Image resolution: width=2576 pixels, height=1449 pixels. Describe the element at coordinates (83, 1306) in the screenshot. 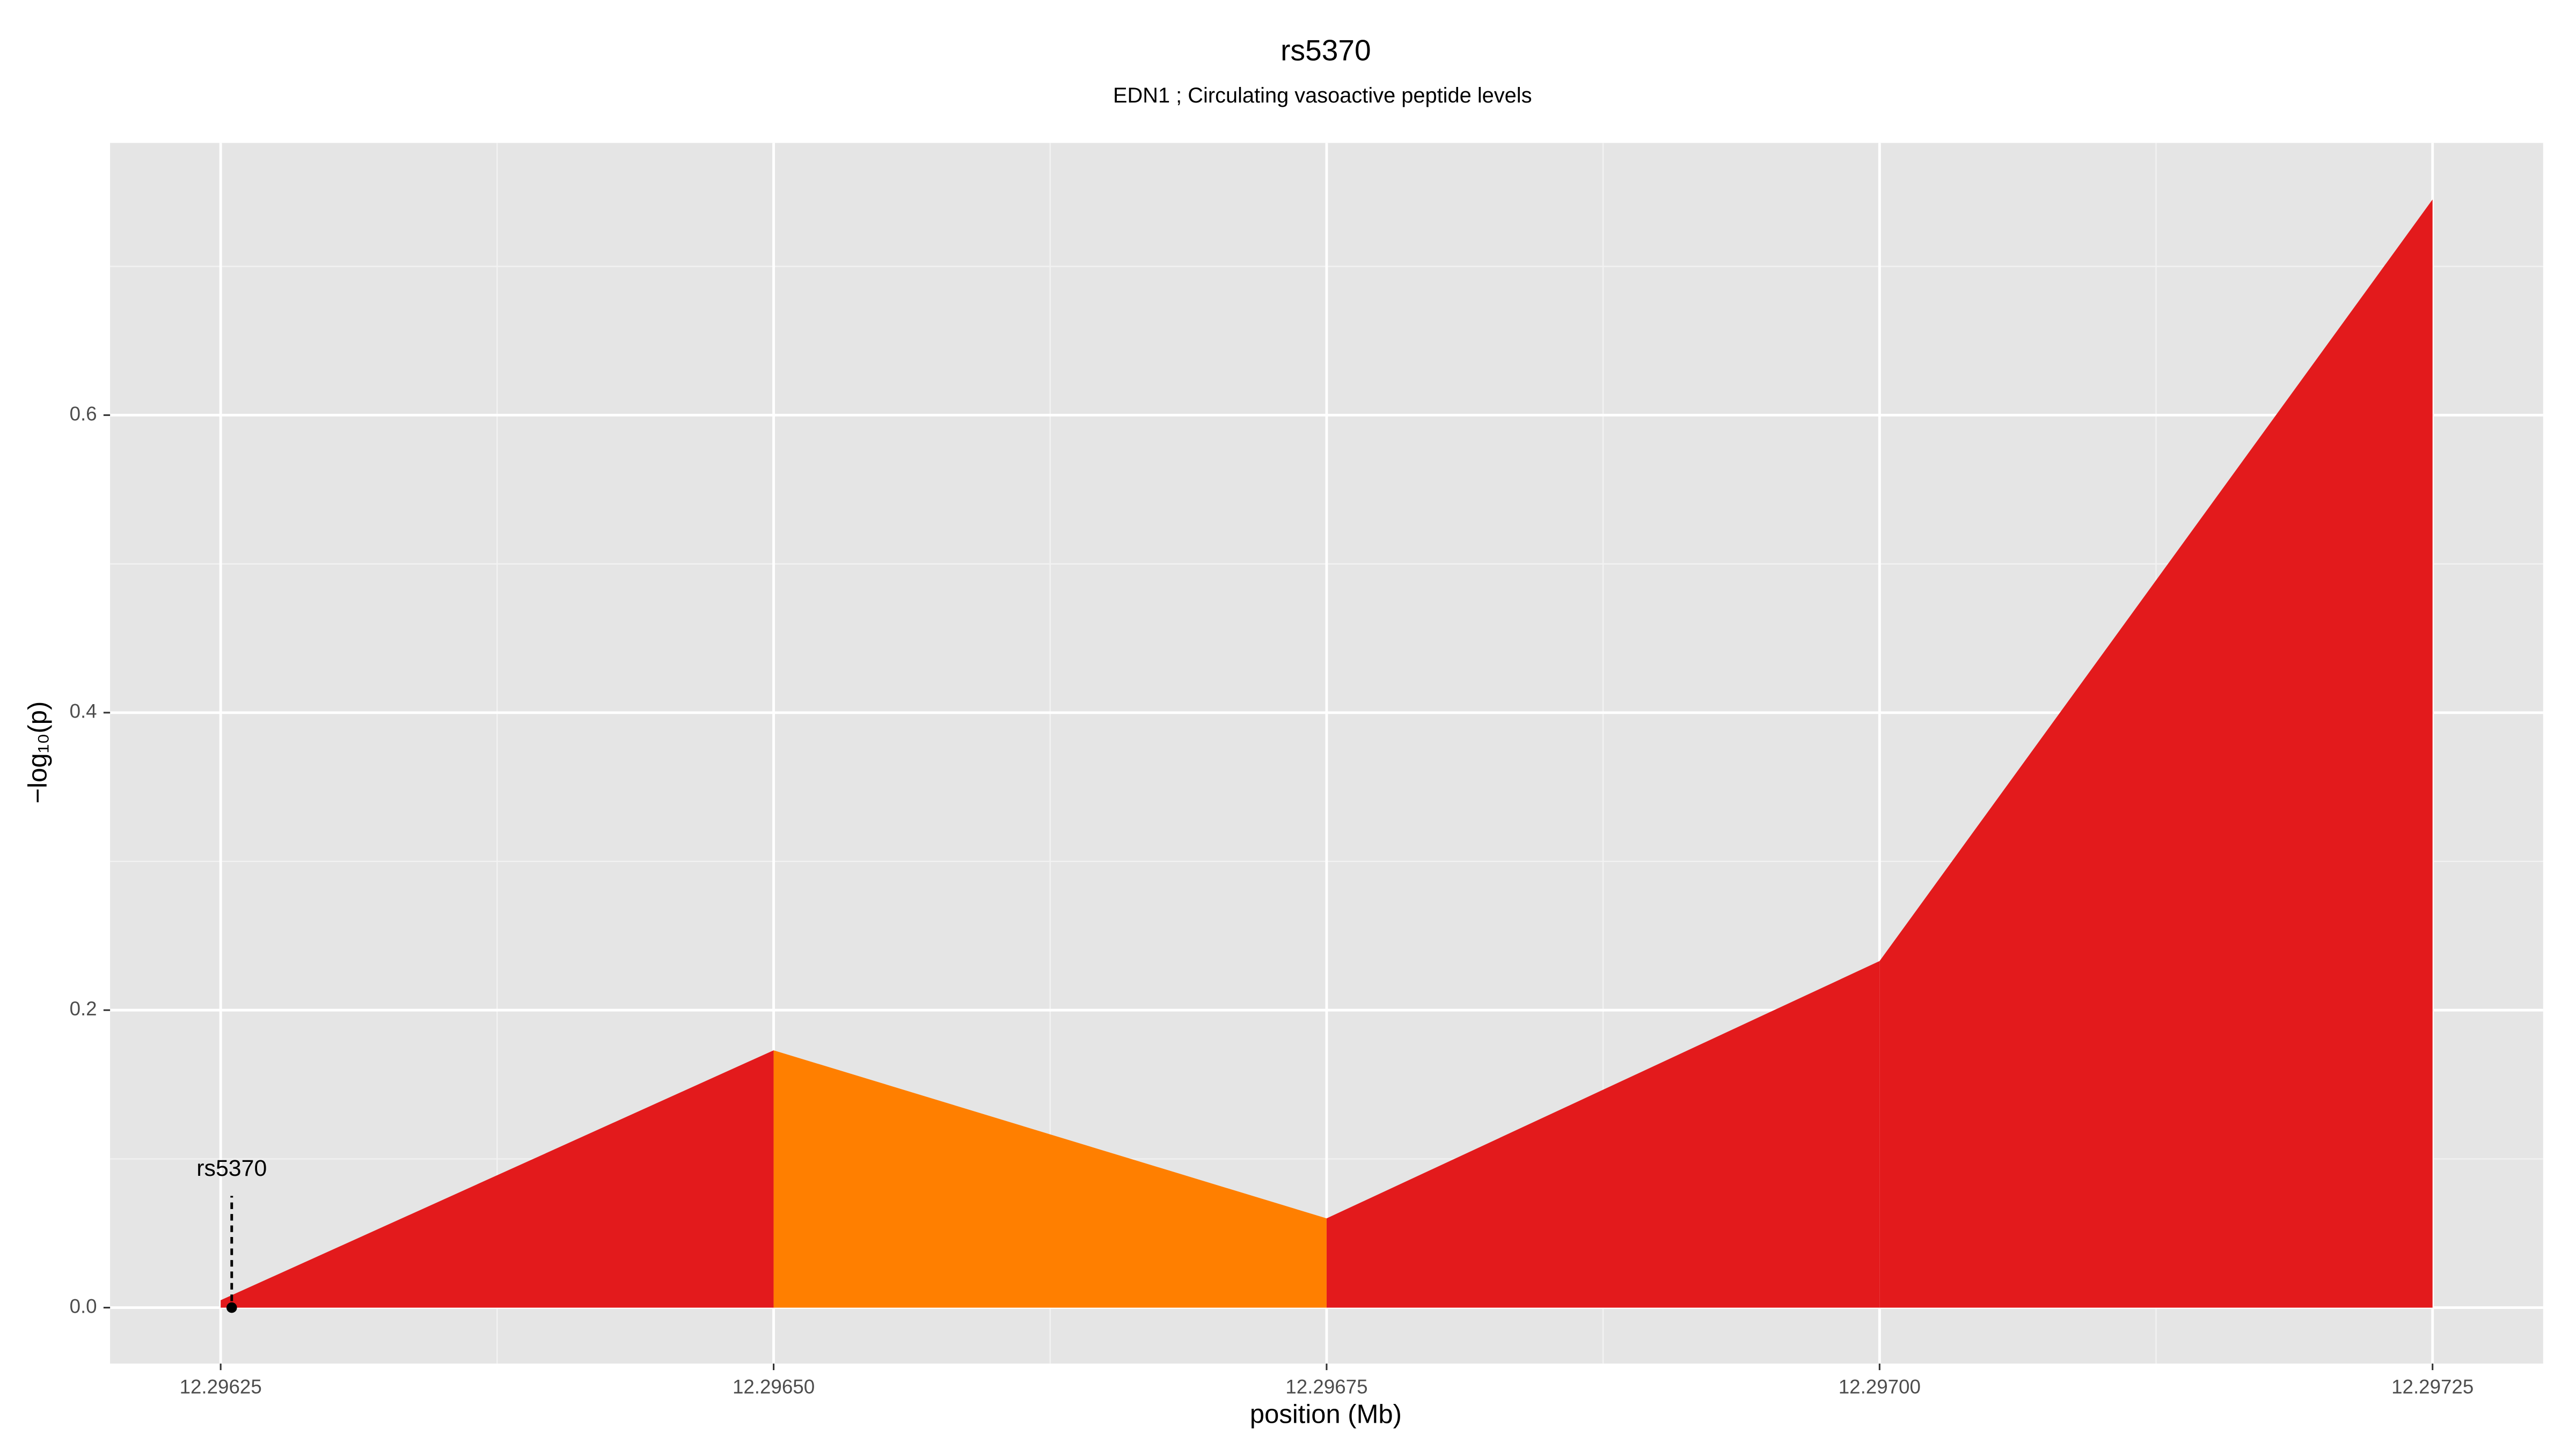

I see `y-tick-label: 0.0` at that location.